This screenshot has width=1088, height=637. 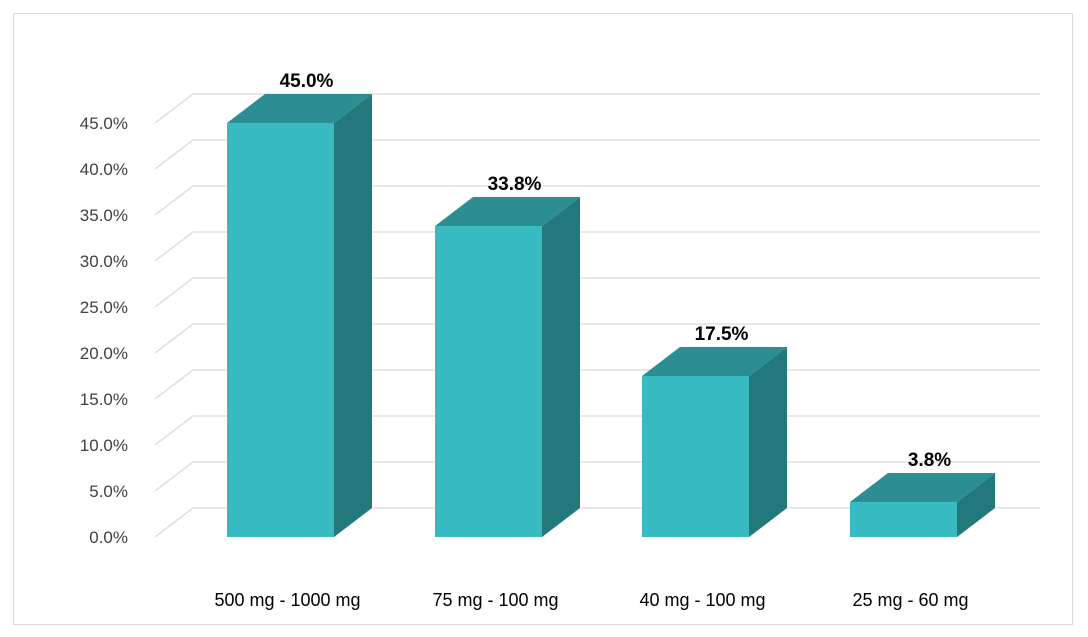 I want to click on data-label: 45.0%, so click(x=307, y=81).